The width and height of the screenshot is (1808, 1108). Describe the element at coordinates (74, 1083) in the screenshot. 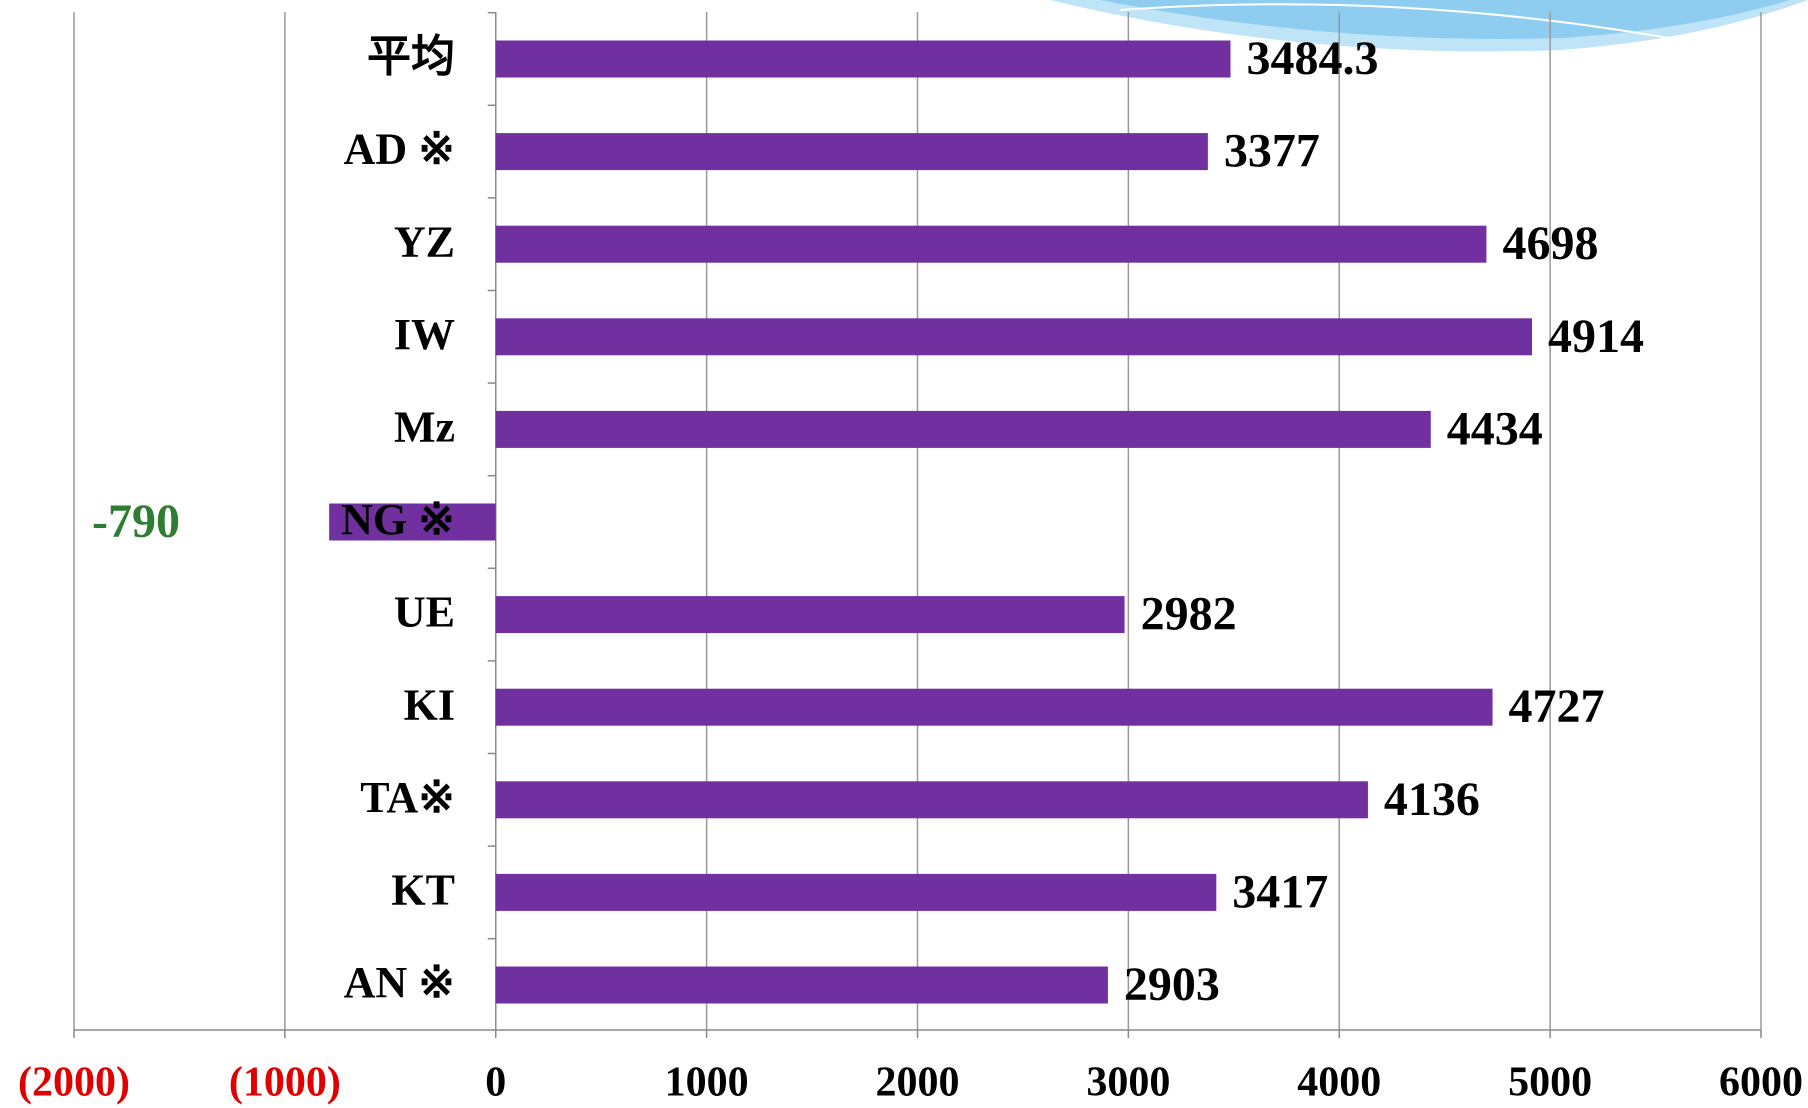

I see `x-tick-label: (2000)` at that location.